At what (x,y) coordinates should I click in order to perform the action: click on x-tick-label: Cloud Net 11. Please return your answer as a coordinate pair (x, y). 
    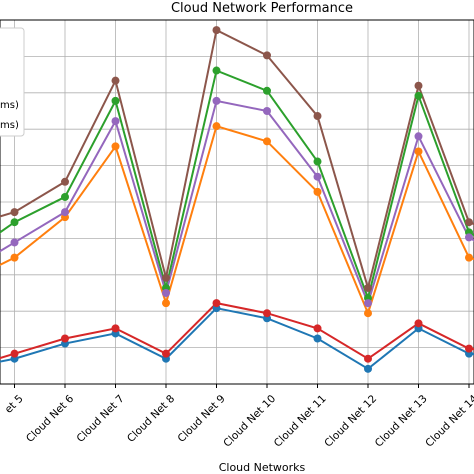
    Looking at the image, I should click on (300, 421).